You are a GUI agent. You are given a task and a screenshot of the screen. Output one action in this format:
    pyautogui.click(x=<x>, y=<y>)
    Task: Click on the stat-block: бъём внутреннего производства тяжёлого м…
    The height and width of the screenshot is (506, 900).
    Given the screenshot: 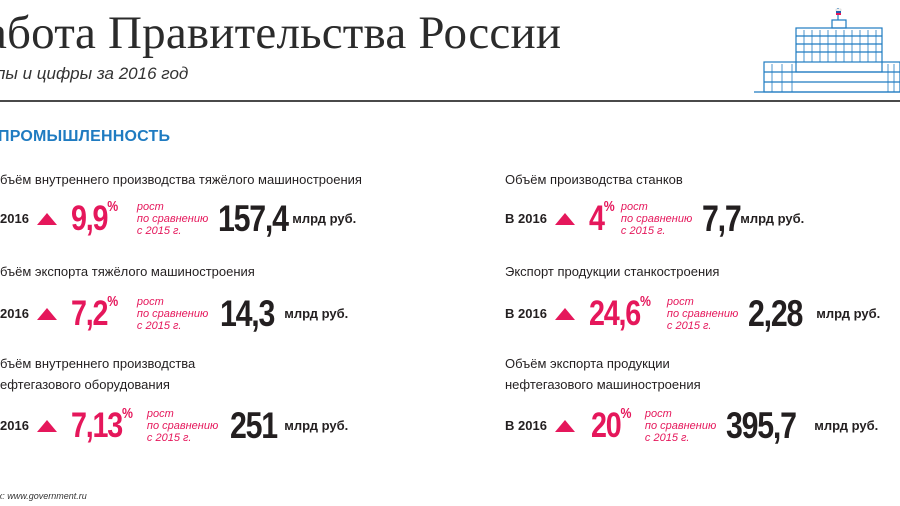 What is the action you would take?
    pyautogui.click(x=181, y=179)
    